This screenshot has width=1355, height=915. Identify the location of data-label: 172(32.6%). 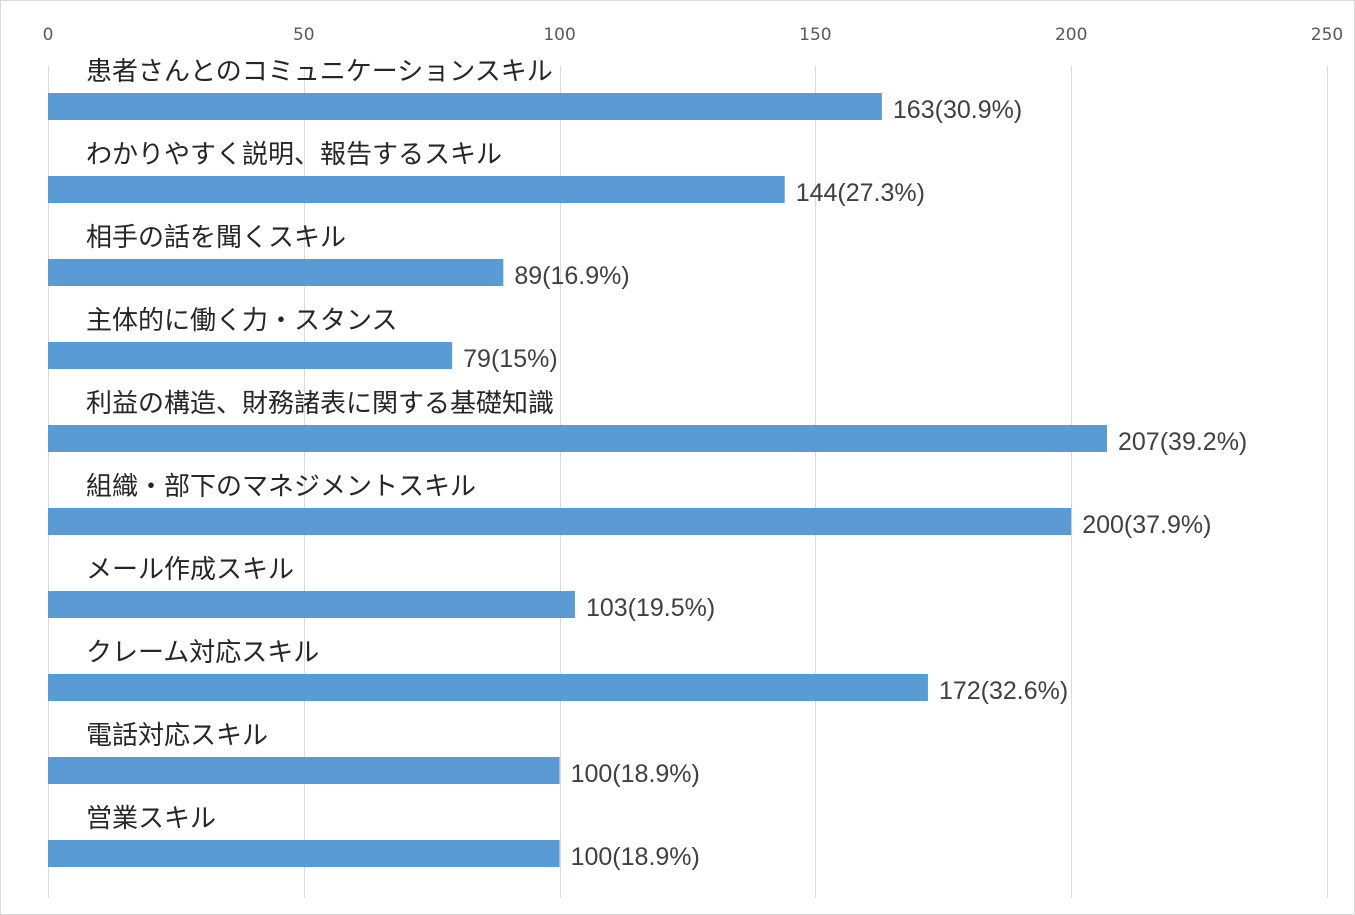
(1003, 691).